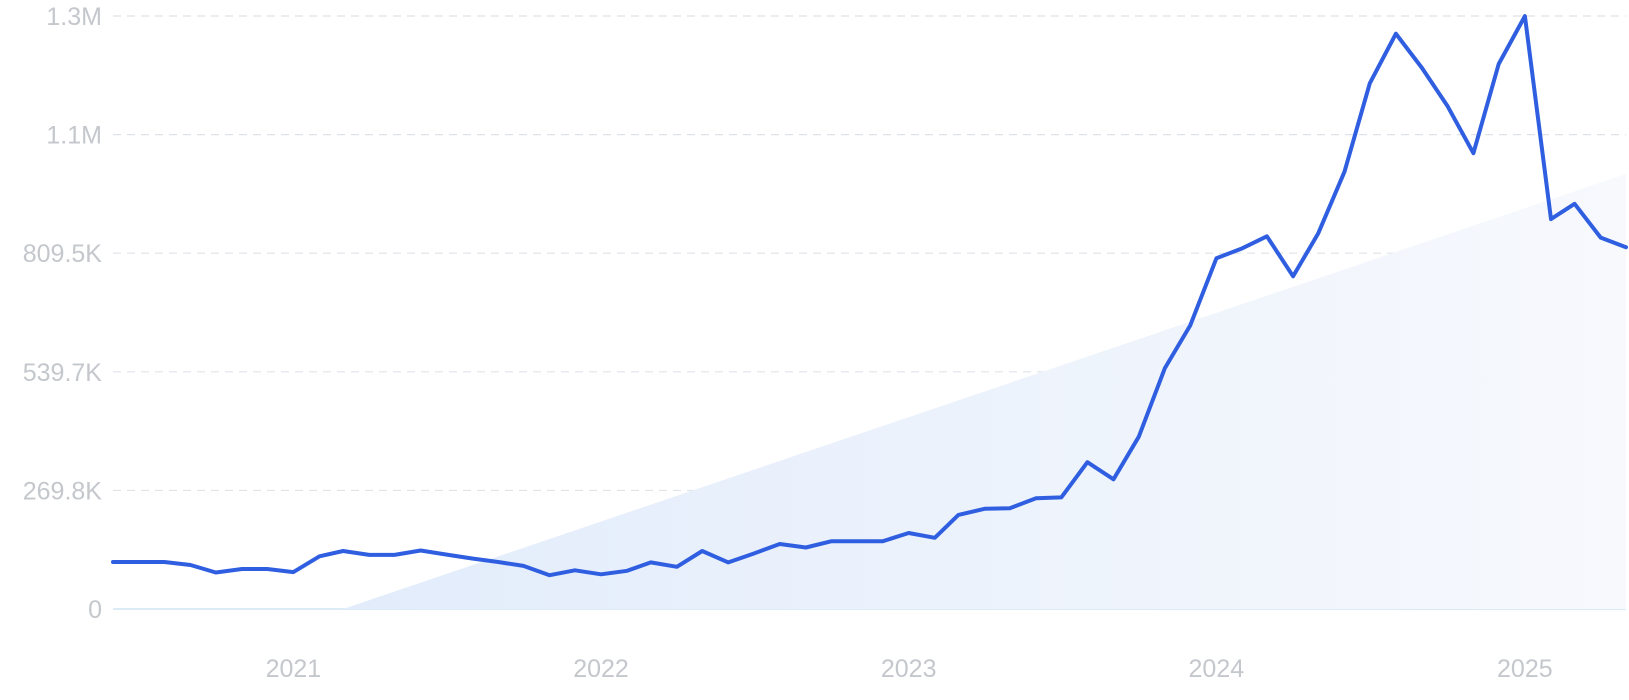 This screenshot has height=700, width=1629. I want to click on y-tick-label: 809.5K, so click(63, 254).